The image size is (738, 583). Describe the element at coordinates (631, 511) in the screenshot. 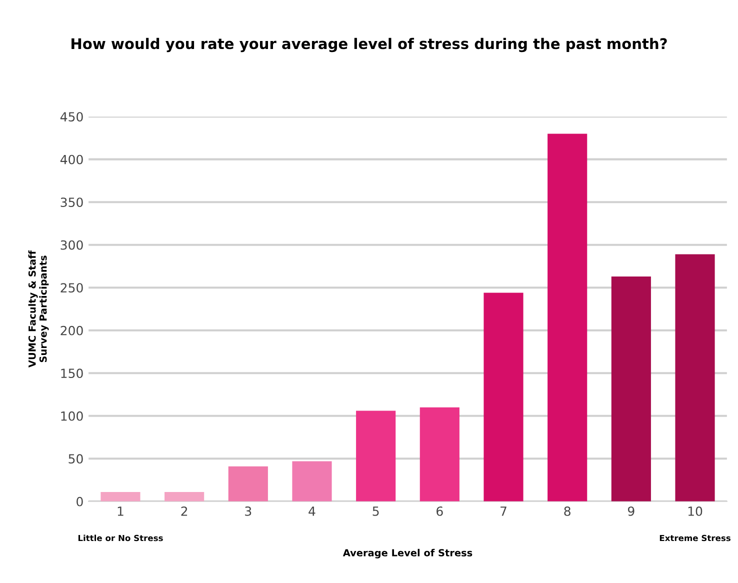

I see `x-tick-label: 9` at that location.